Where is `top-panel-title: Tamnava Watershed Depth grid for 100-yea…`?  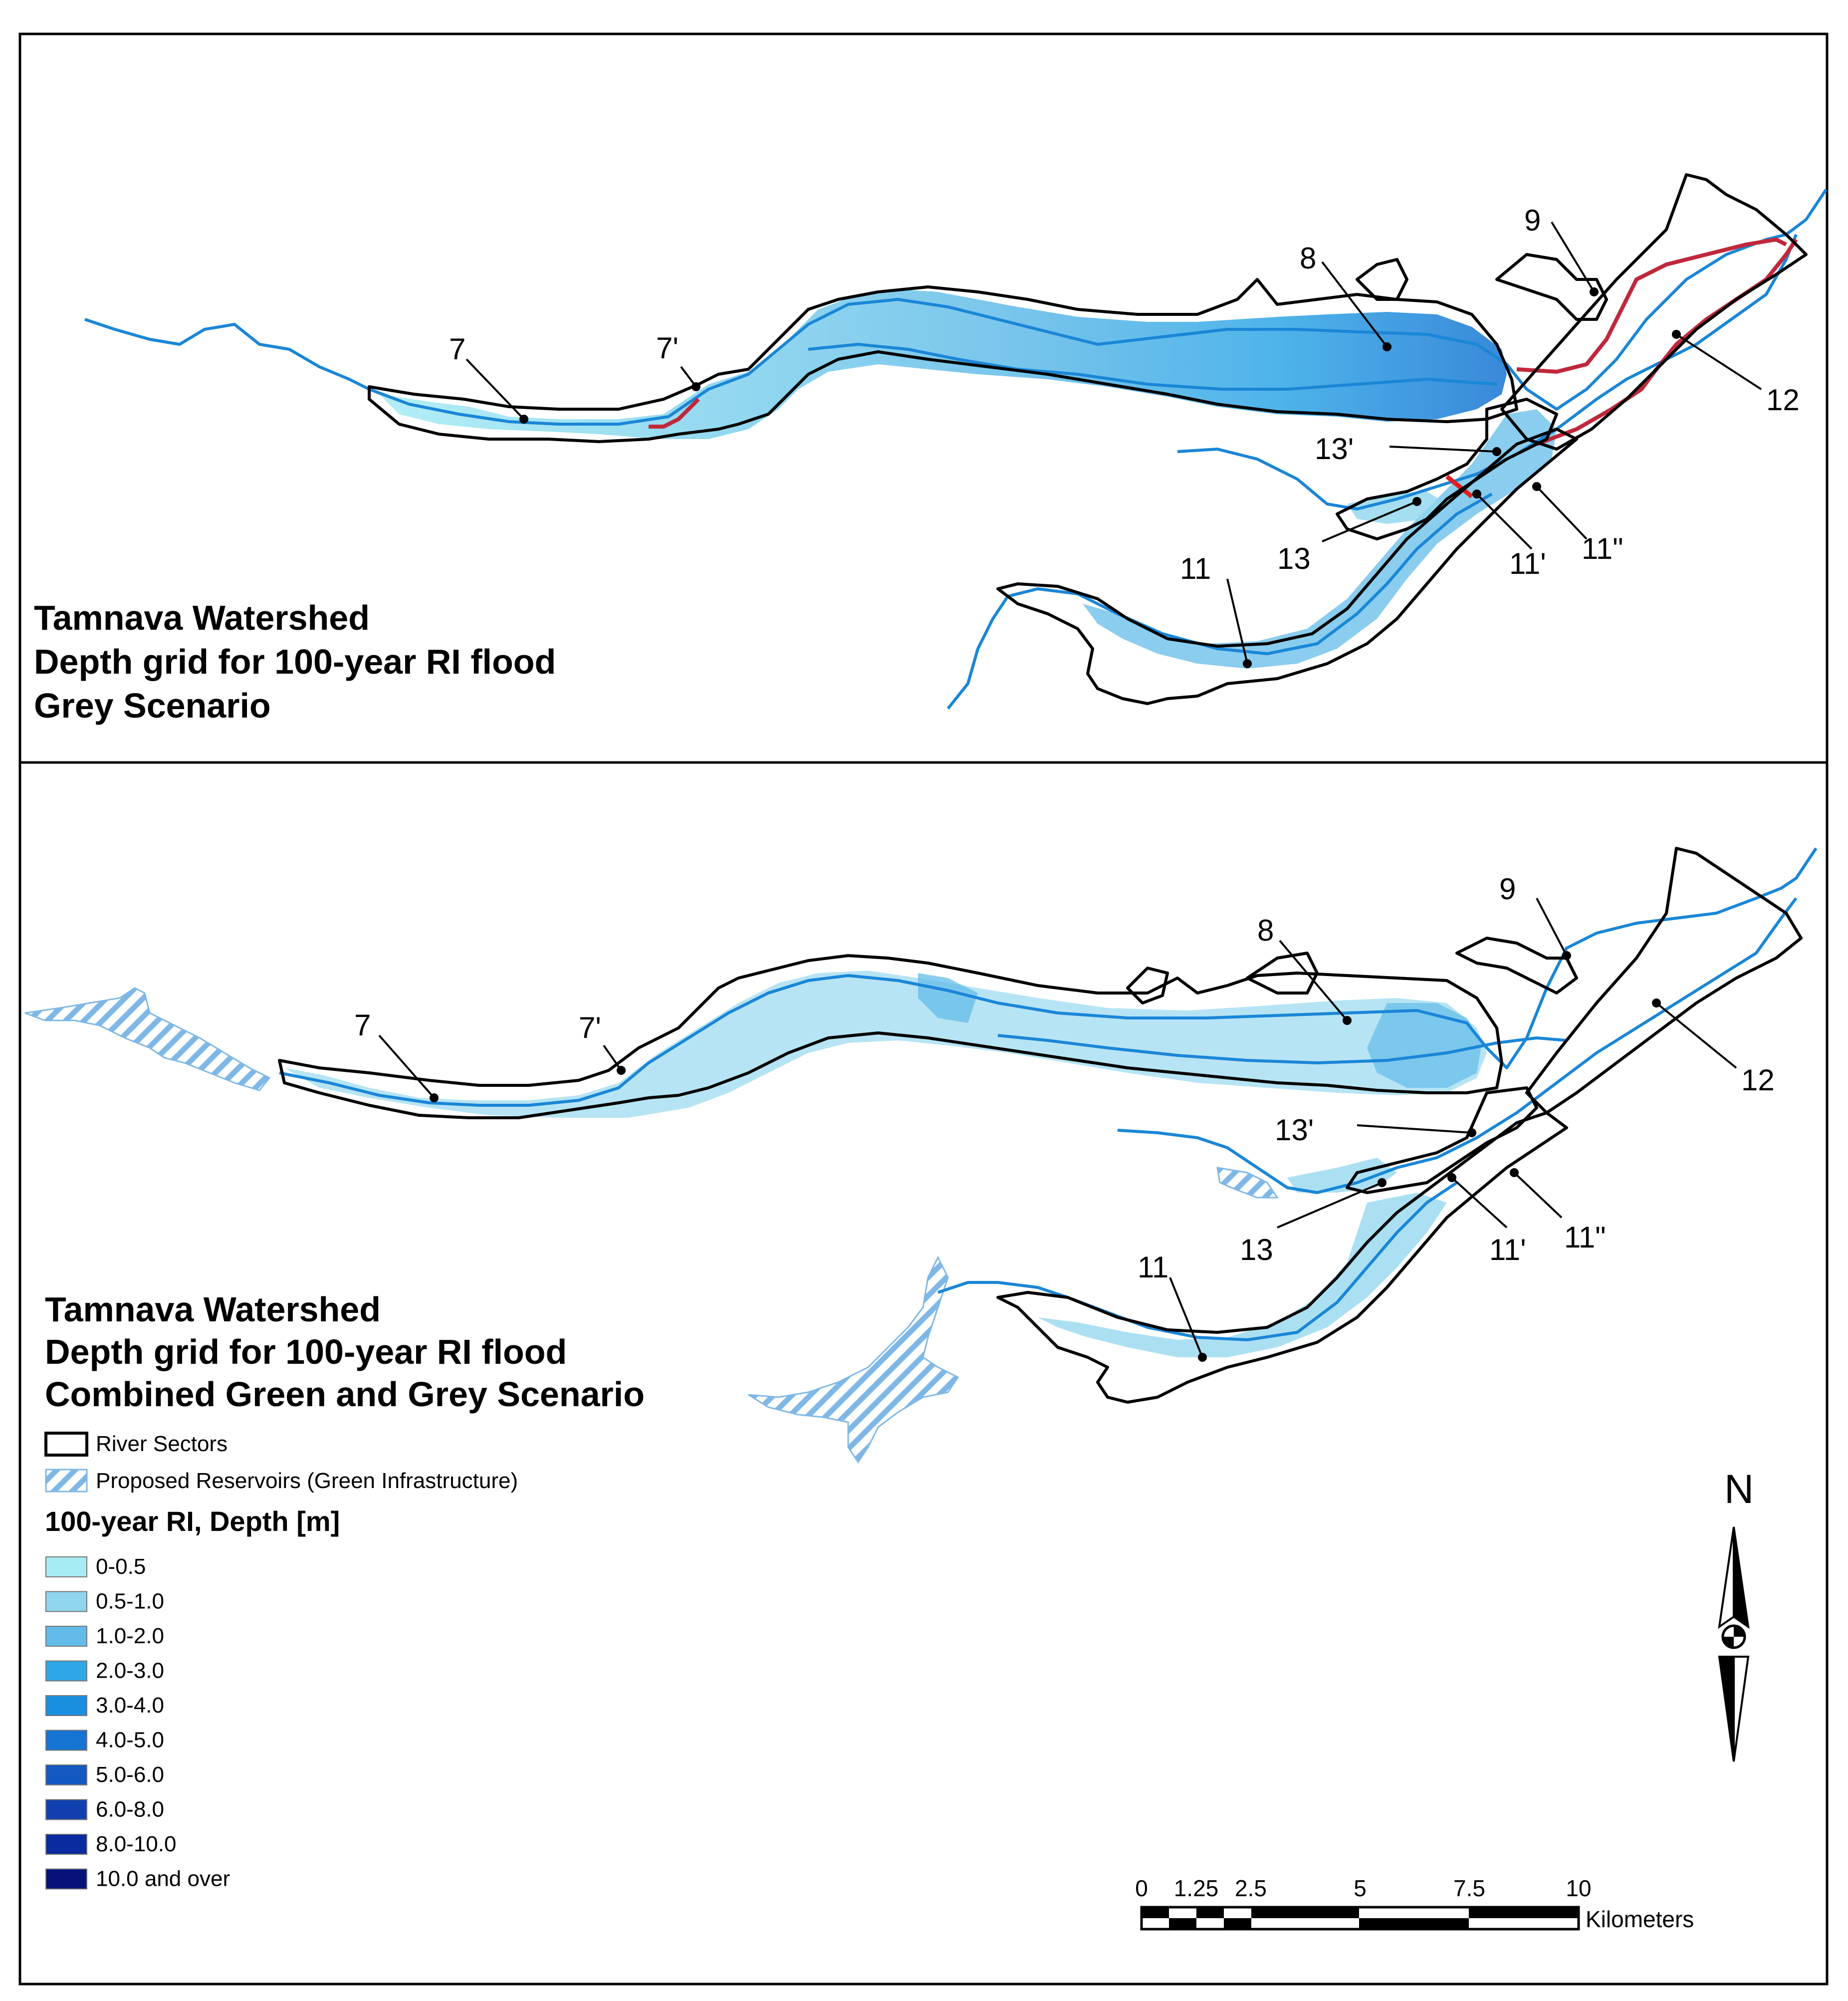 top-panel-title: Tamnava Watershed Depth grid for 100-yea… is located at coordinates (295, 661).